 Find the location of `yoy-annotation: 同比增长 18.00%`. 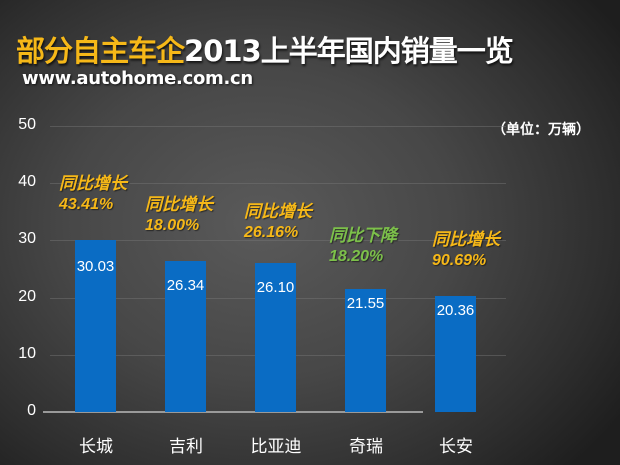

yoy-annotation: 同比增长 18.00% is located at coordinates (179, 215).